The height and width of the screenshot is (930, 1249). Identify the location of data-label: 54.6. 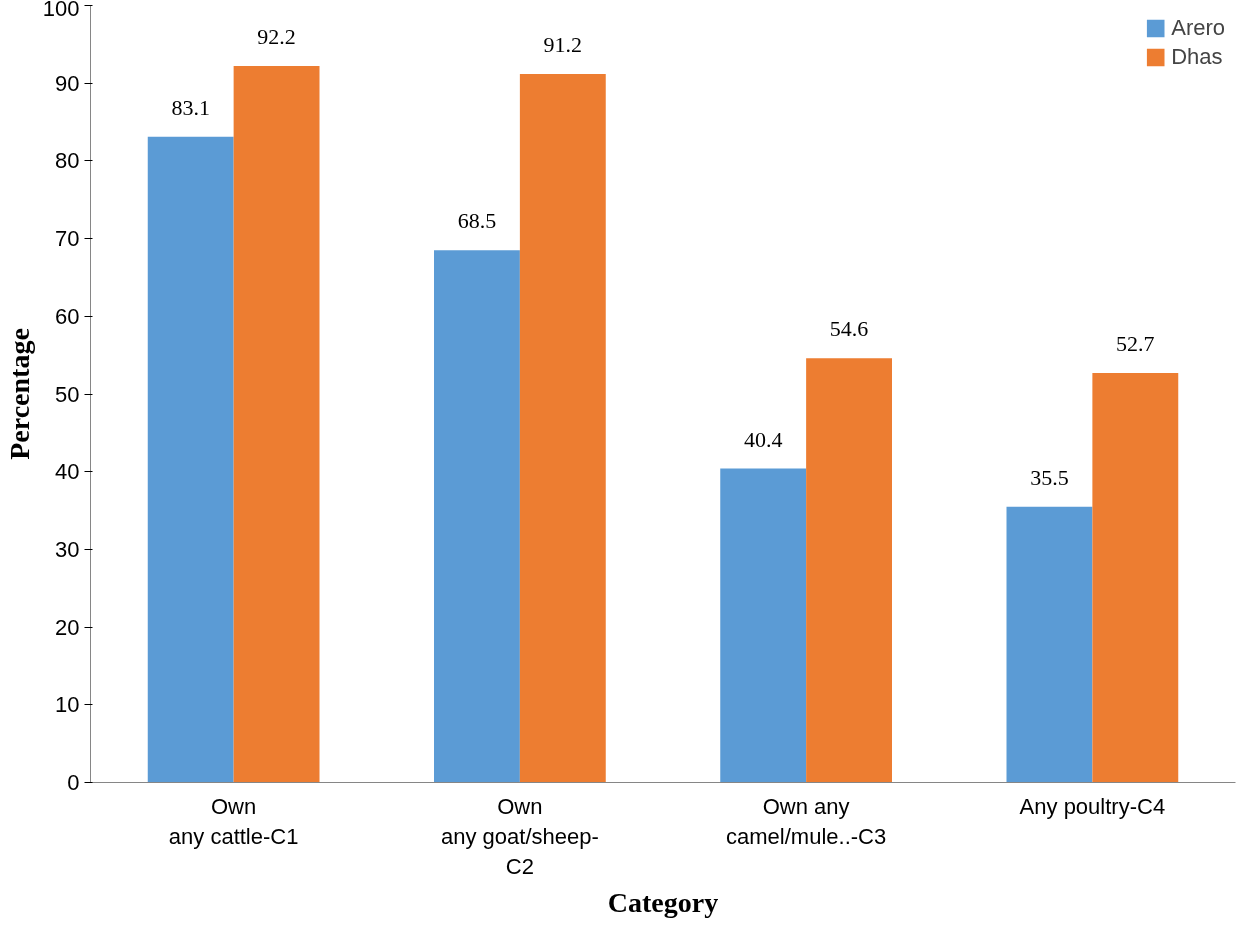
(849, 329).